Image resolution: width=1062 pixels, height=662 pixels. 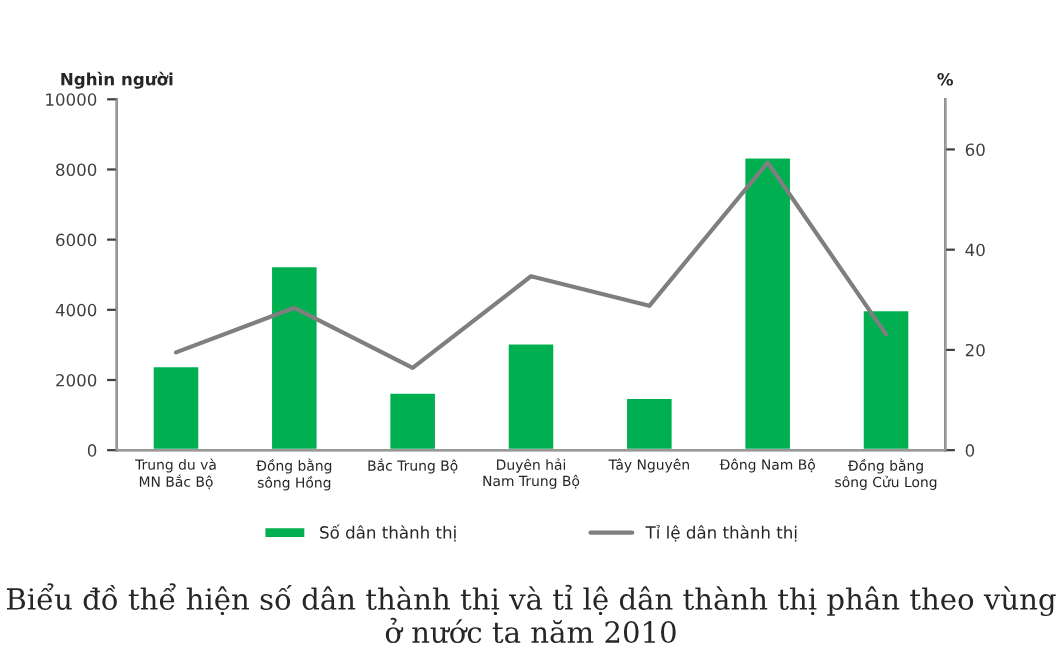 I want to click on y2-tick-label: 40, so click(x=975, y=250).